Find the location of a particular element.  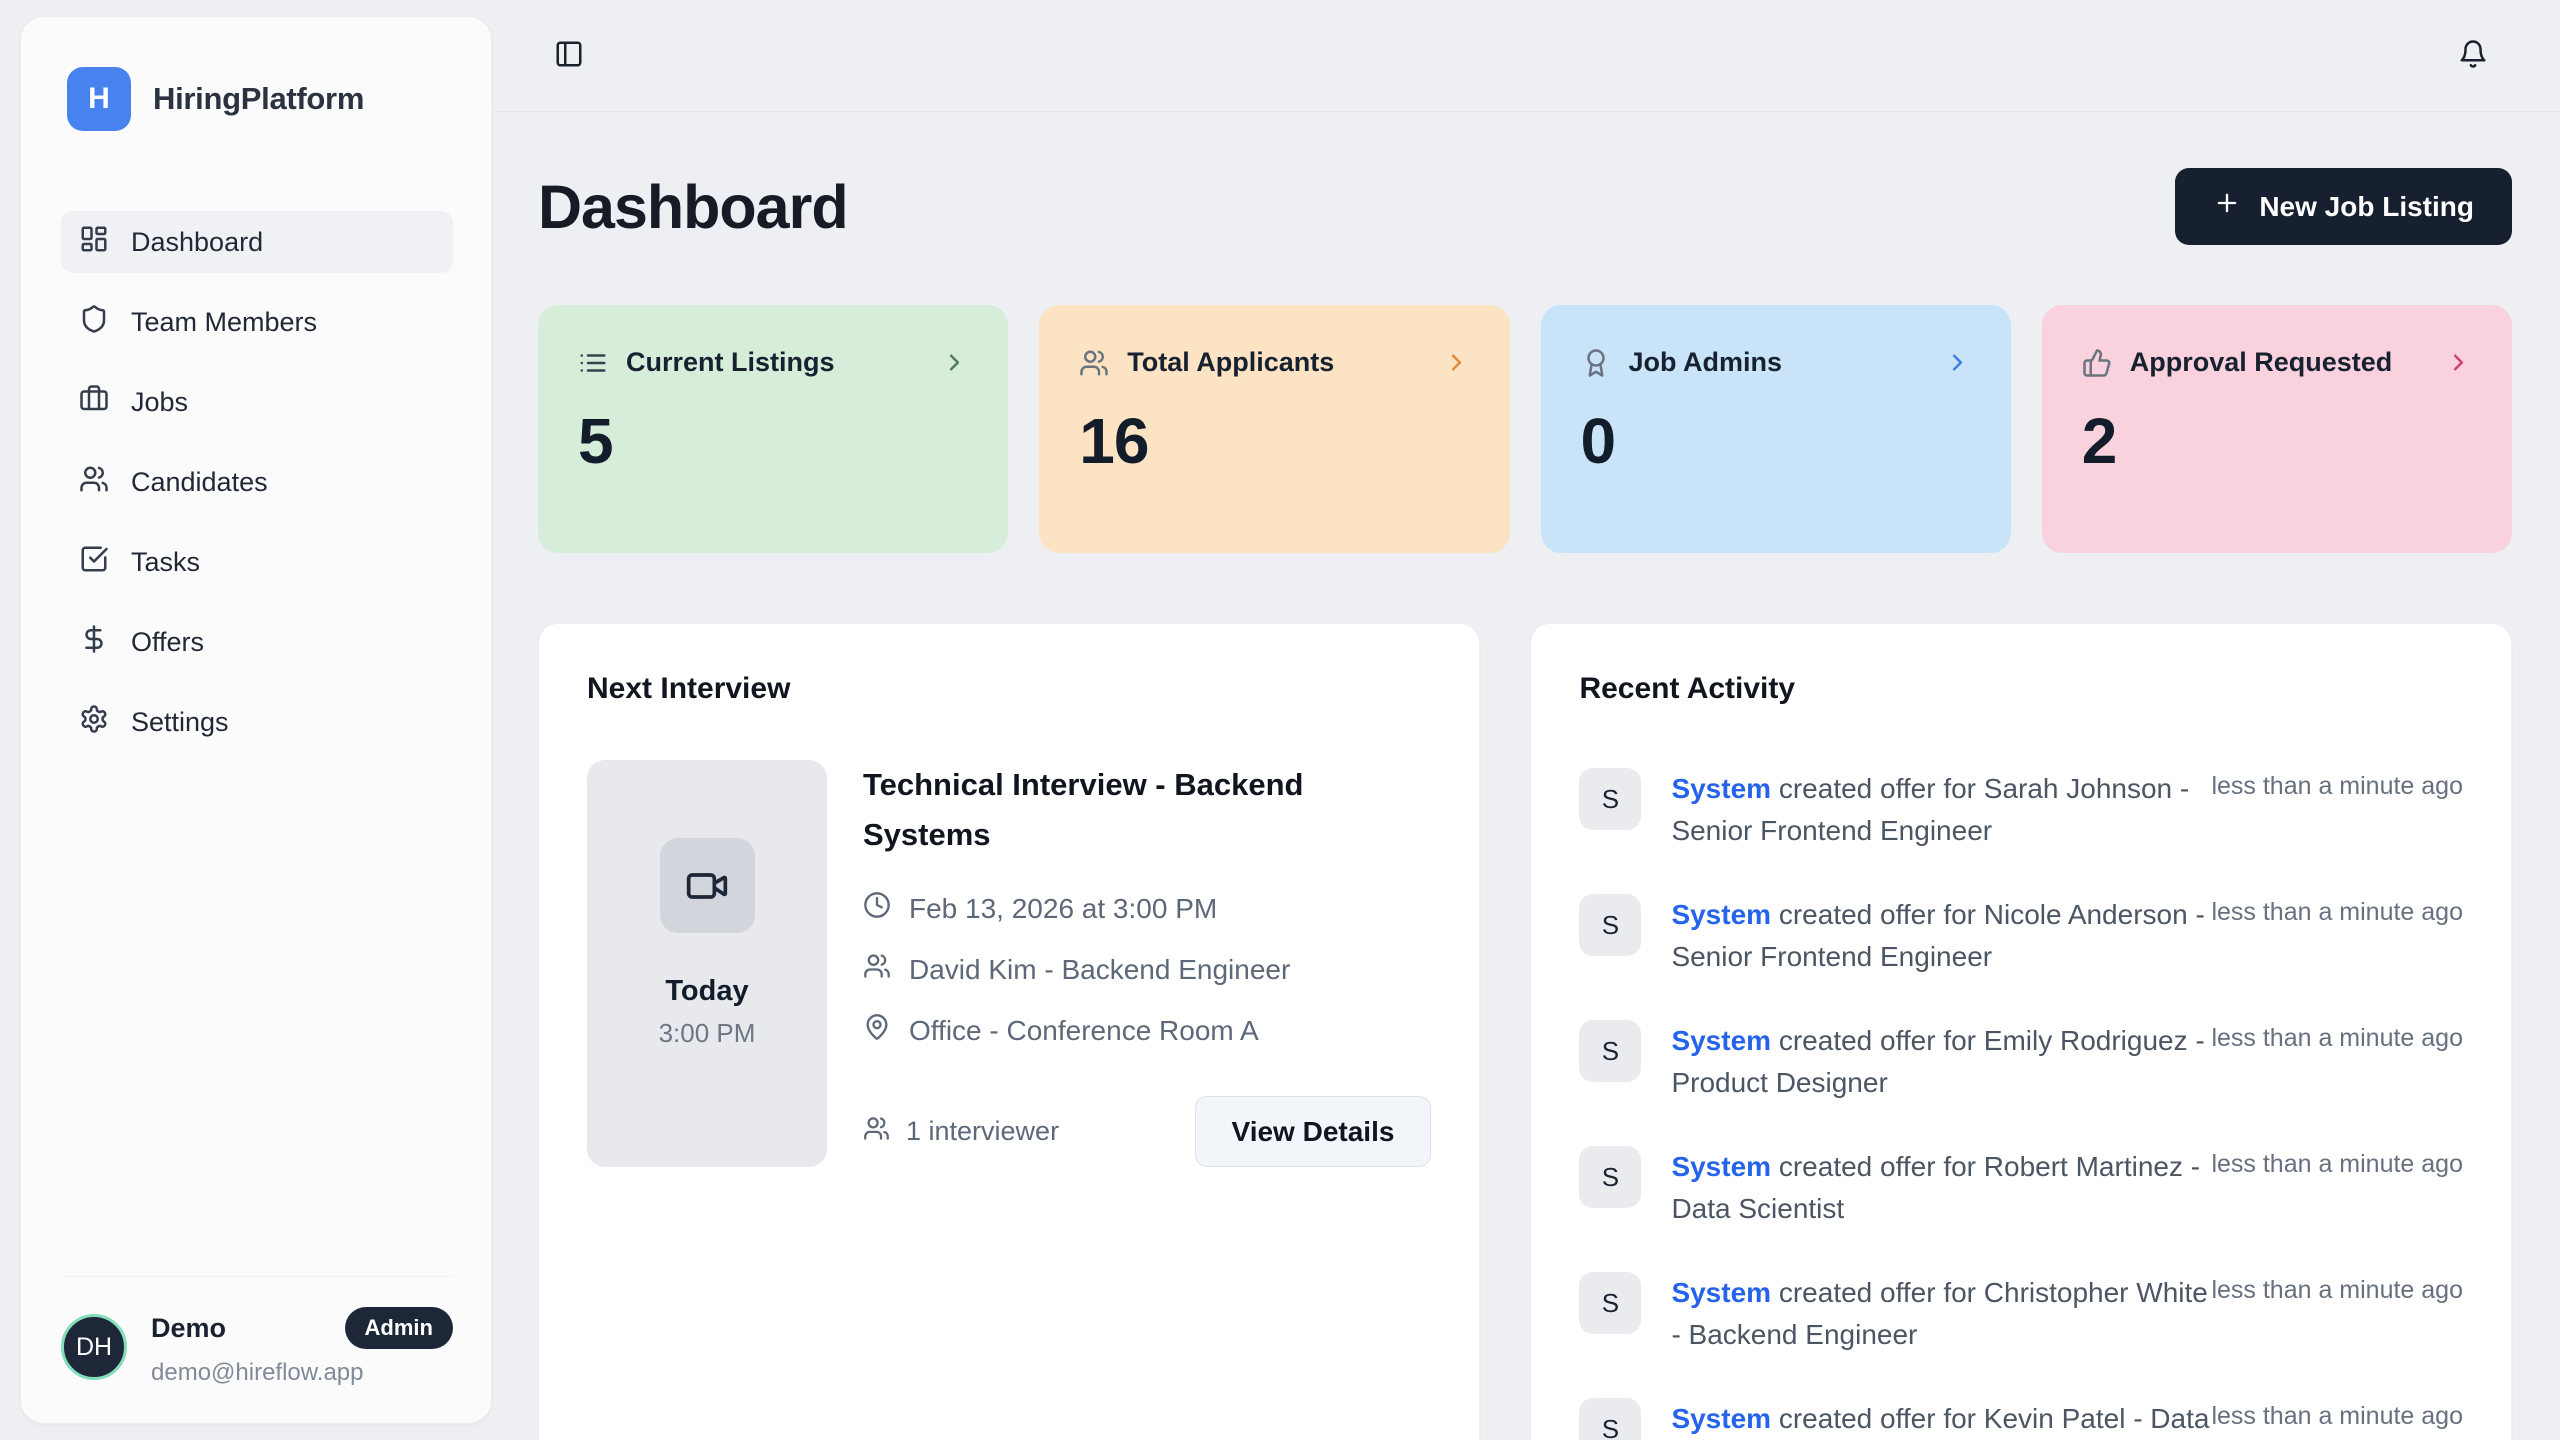

view-details-button: View Details is located at coordinates (1313, 1132).